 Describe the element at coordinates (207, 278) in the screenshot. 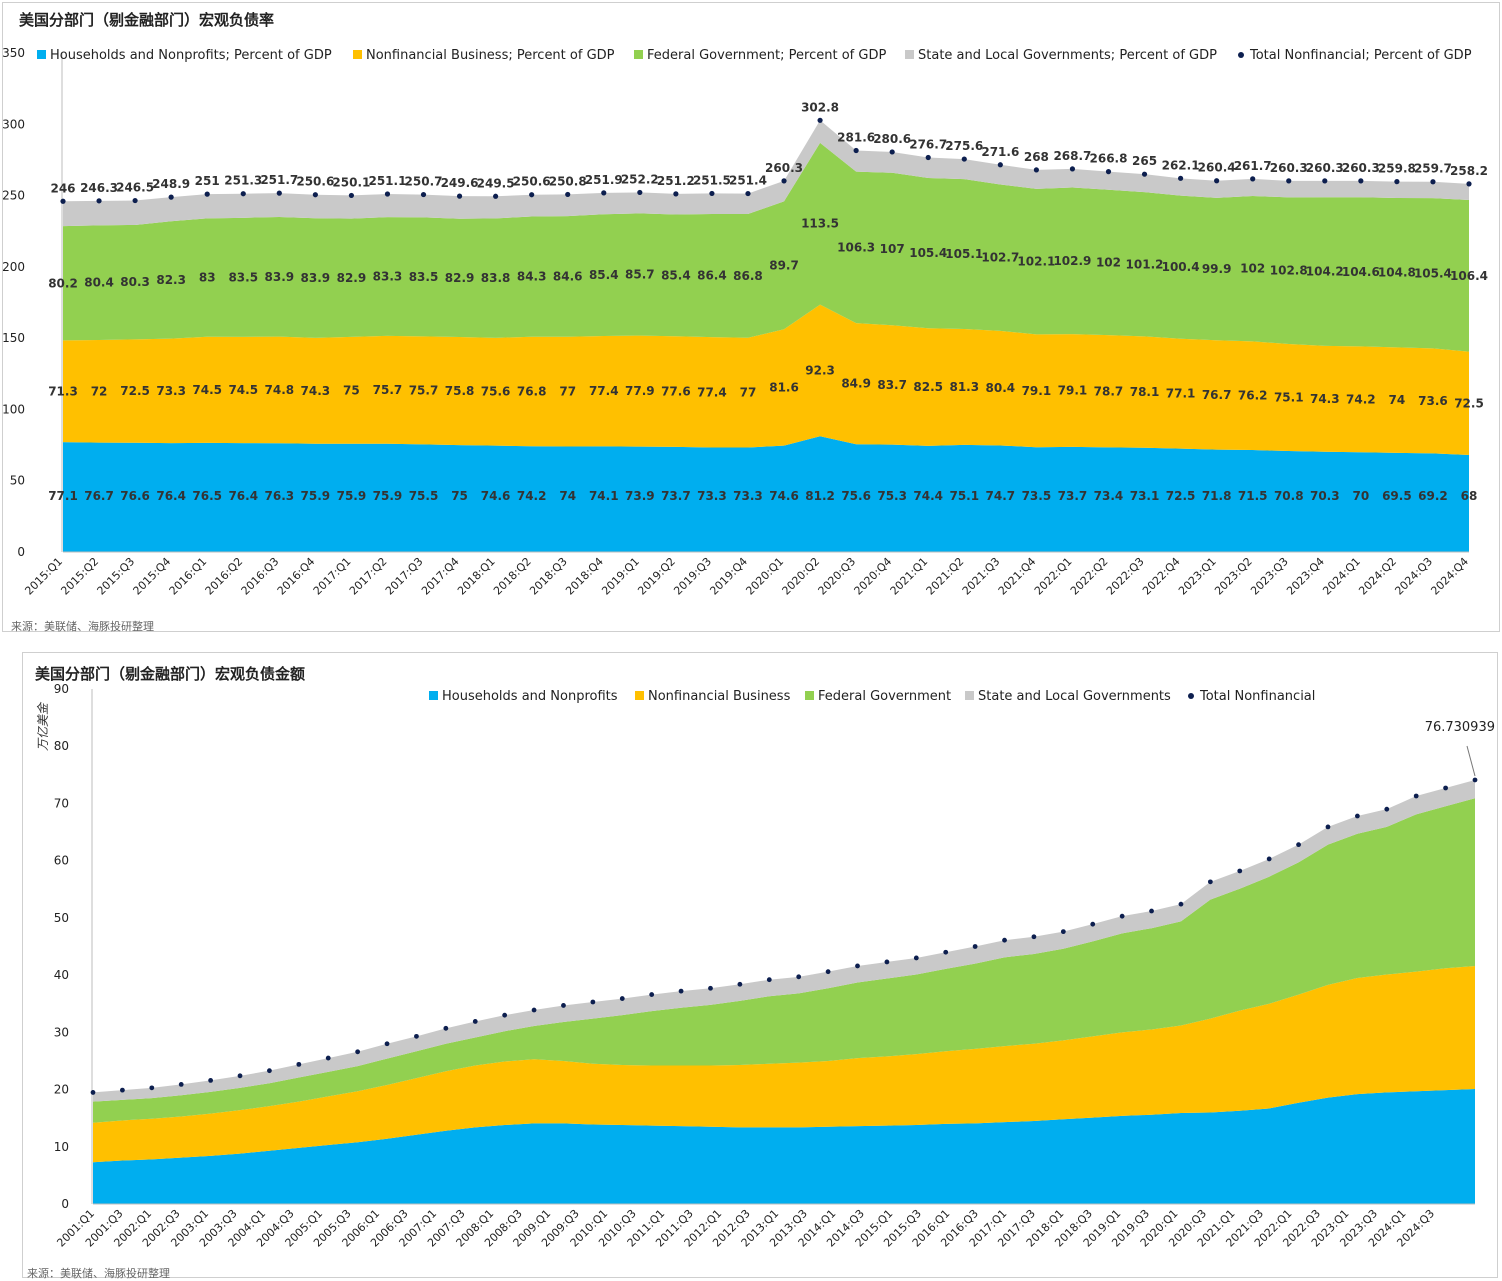

I see `data-label: 83` at that location.